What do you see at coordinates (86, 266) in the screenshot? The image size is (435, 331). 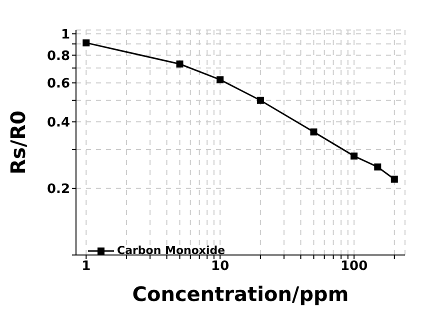 I see `x-tick-label: 1` at bounding box center [86, 266].